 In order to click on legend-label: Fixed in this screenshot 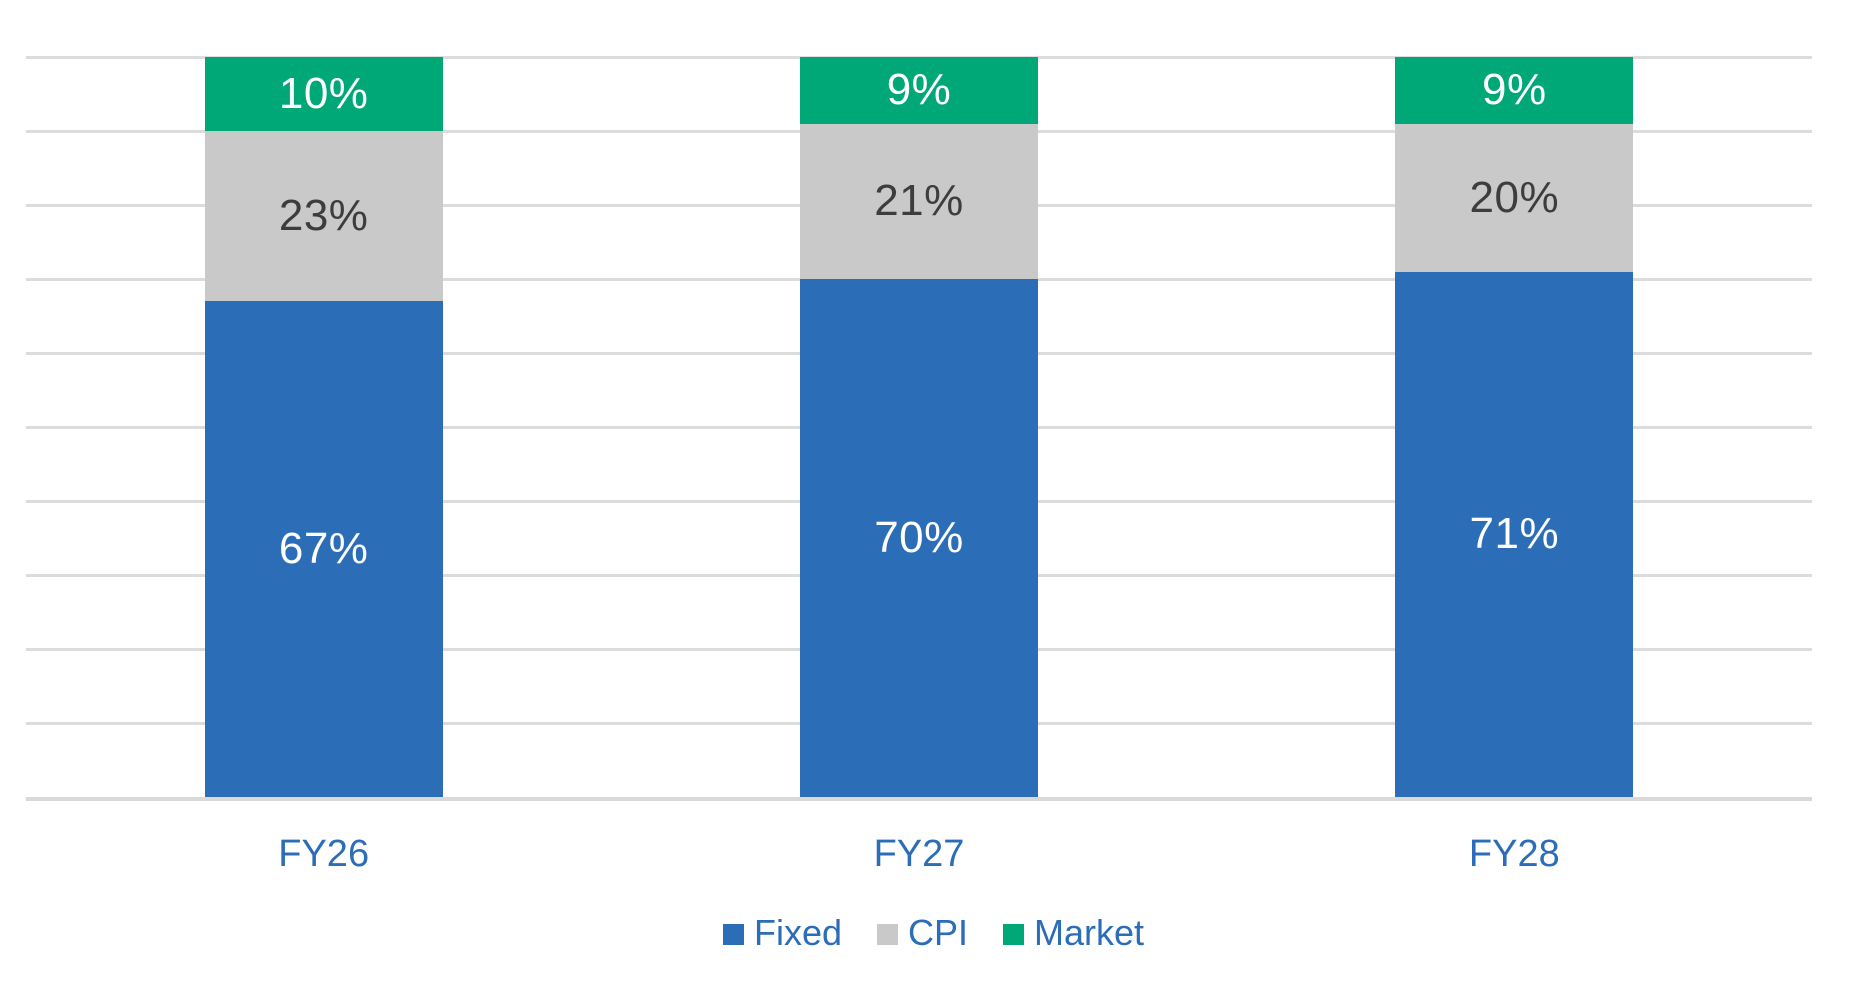, I will do `click(797, 932)`.